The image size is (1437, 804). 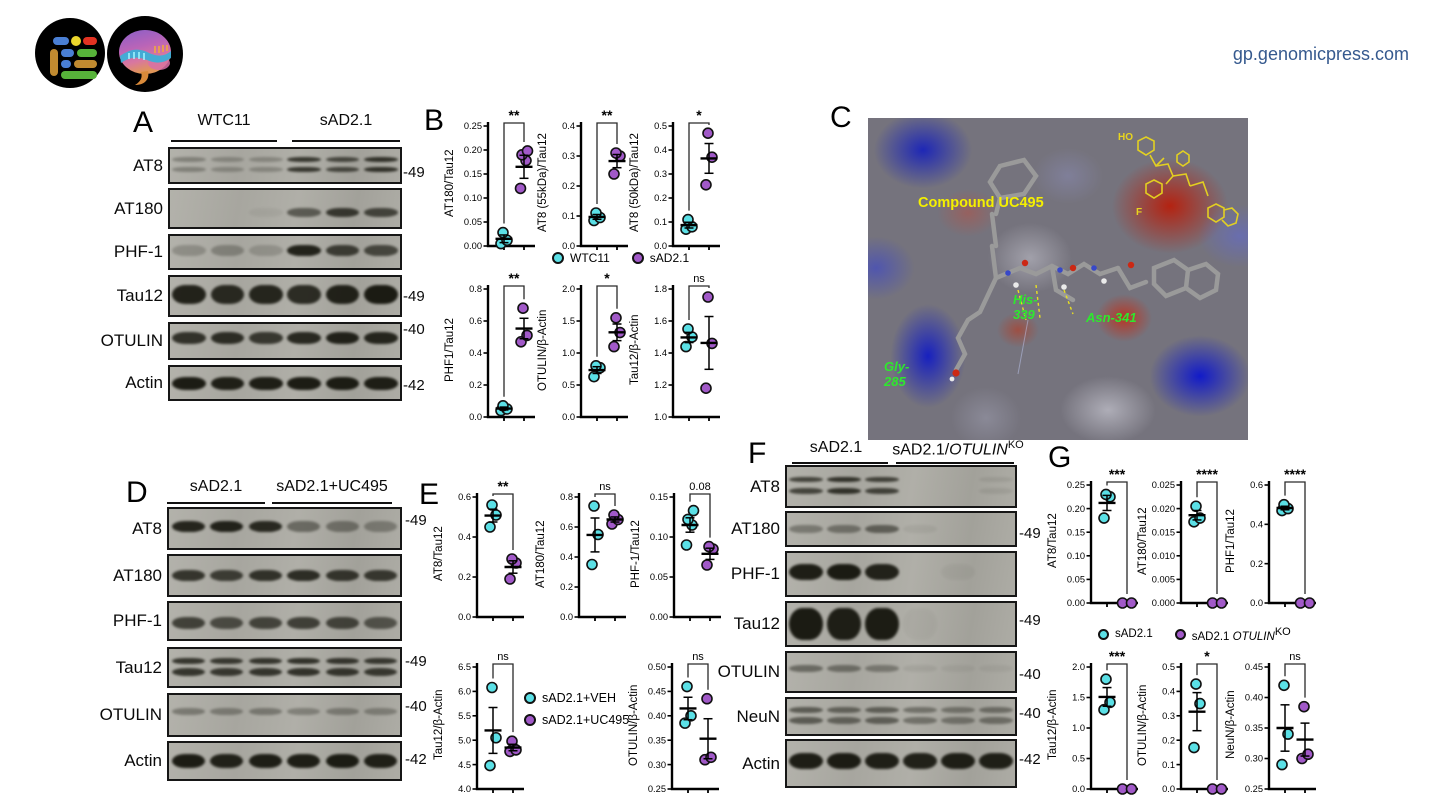 I want to click on panelB-plot-bottom-0-ylabel: PHF1/Tau12, so click(x=450, y=350).